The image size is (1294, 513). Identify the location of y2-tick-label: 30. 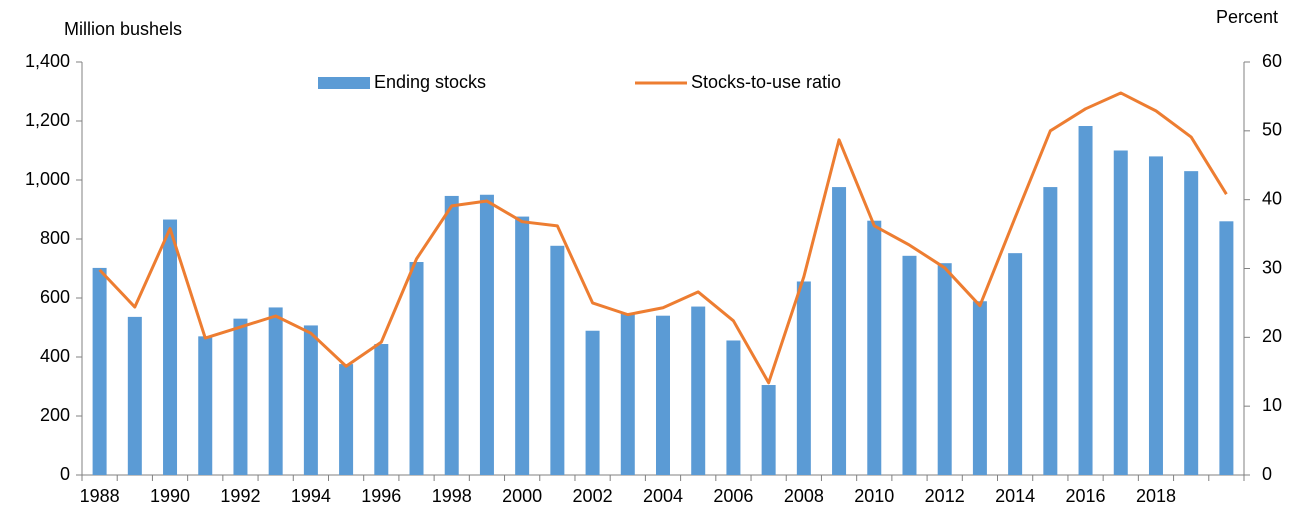
(1272, 267).